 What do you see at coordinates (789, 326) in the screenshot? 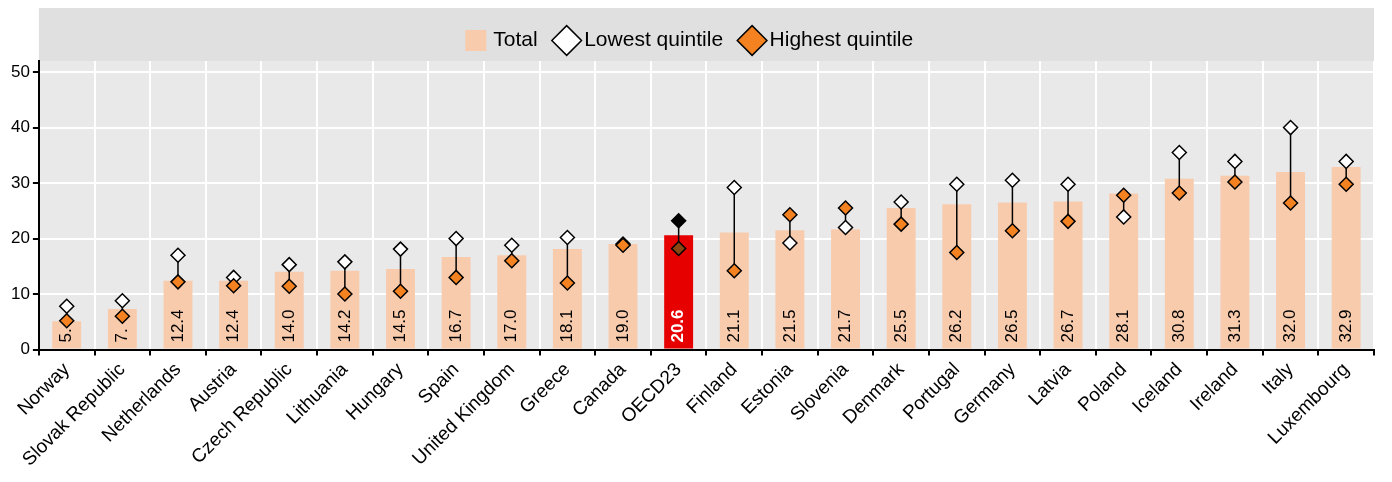
I see `data-label: 21.5` at bounding box center [789, 326].